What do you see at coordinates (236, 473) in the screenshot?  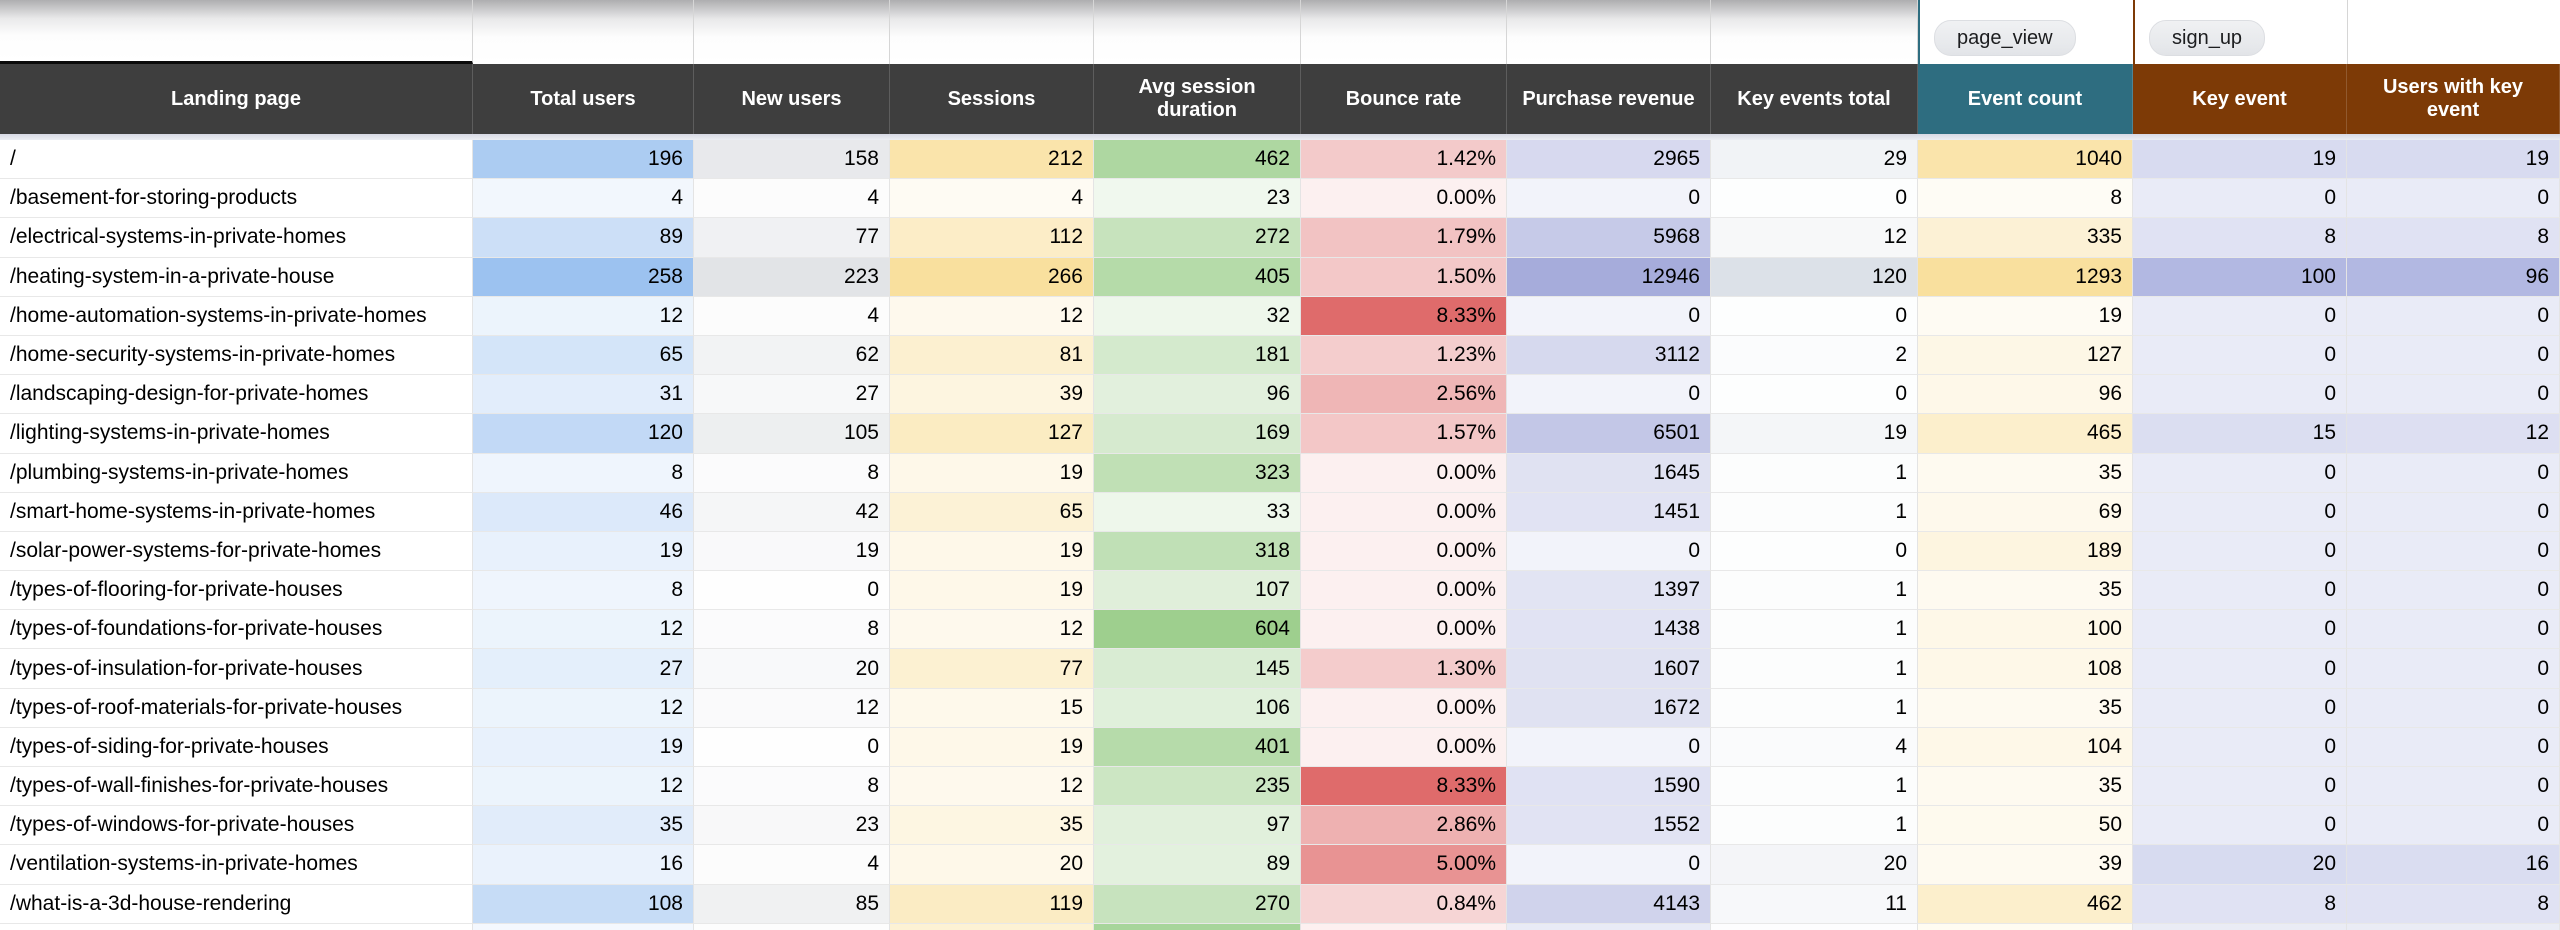 I see `landing-page-cell: /plumbing-systems-in-private-homes` at bounding box center [236, 473].